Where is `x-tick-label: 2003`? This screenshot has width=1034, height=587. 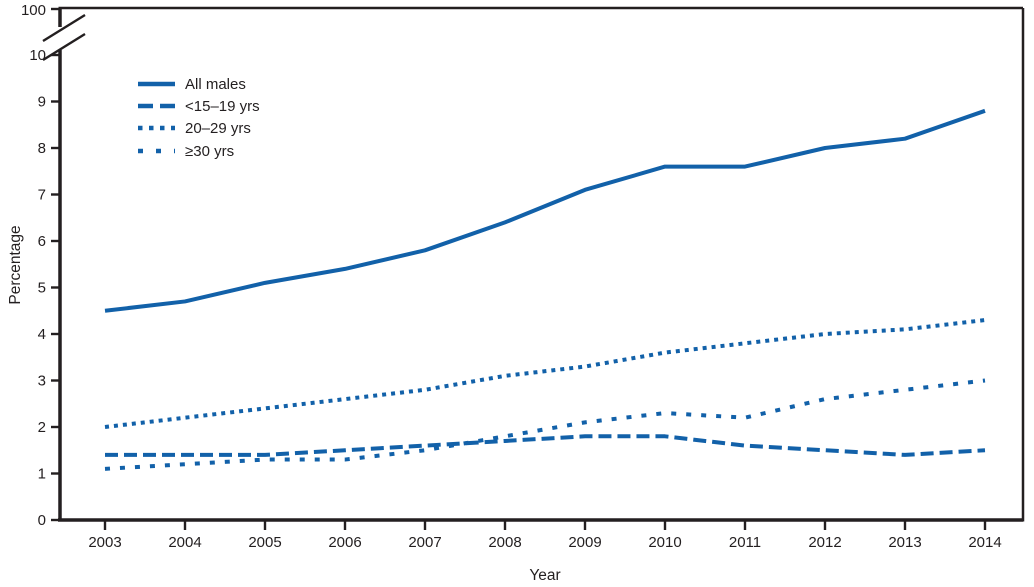
x-tick-label: 2003 is located at coordinates (104, 542).